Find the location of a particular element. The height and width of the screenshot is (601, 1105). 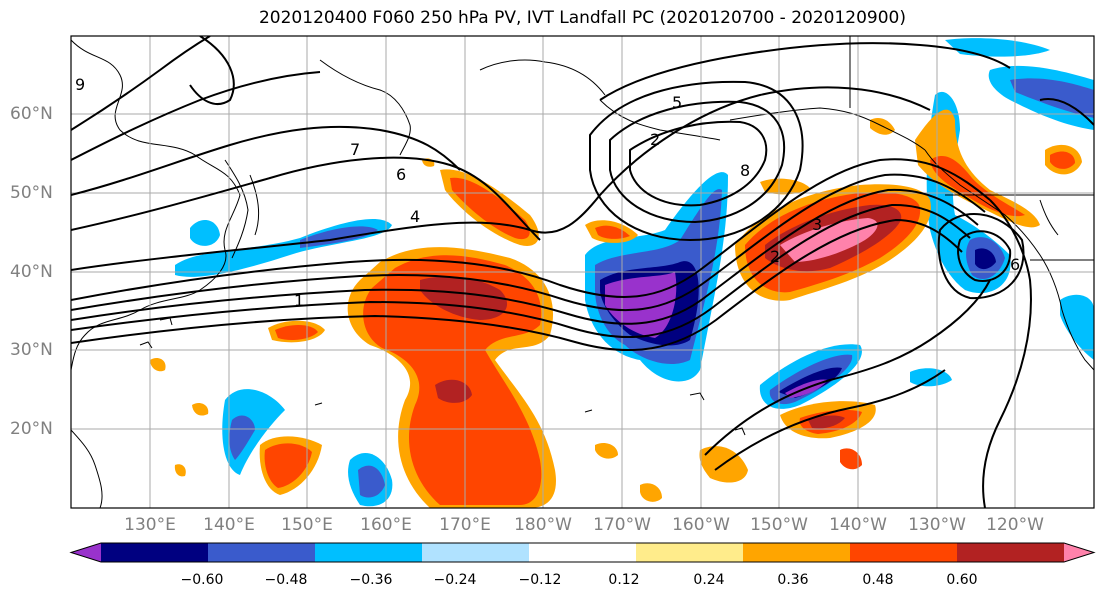

colorbar-tick: 0.36 is located at coordinates (793, 580).